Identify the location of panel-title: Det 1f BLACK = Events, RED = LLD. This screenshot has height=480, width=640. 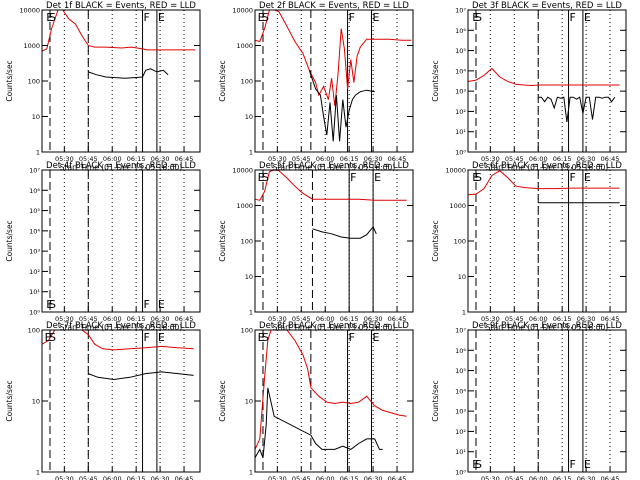
(121, 6).